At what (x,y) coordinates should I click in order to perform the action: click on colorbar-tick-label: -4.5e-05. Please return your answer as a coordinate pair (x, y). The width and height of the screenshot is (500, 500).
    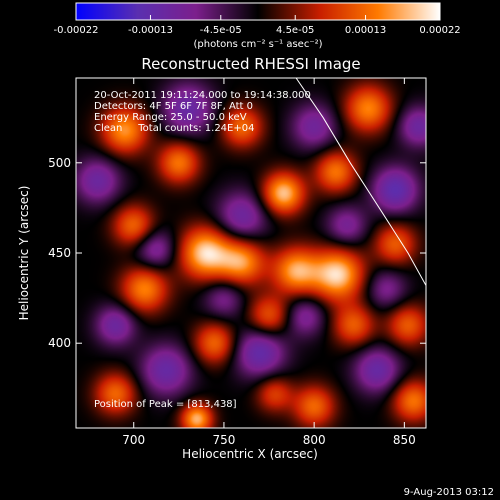
    Looking at the image, I should click on (221, 30).